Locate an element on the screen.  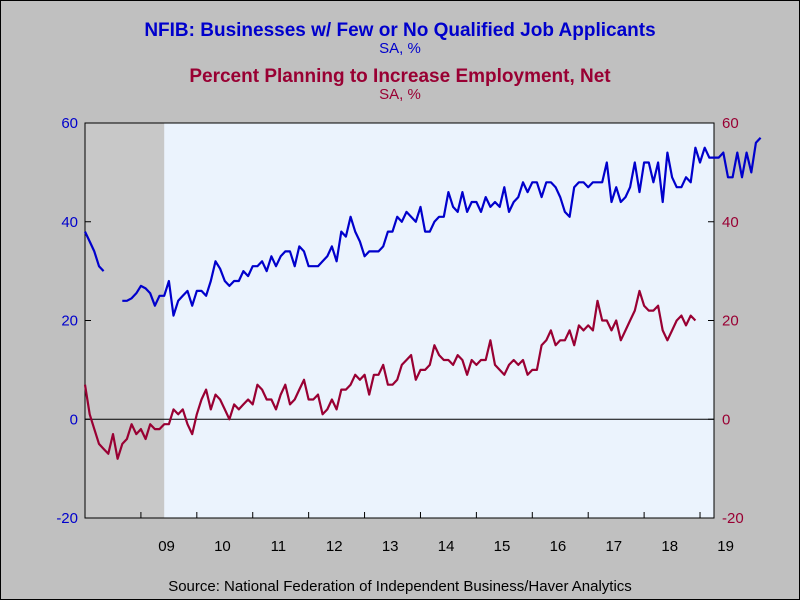
y-left-tick-label: 20 is located at coordinates (69, 321).